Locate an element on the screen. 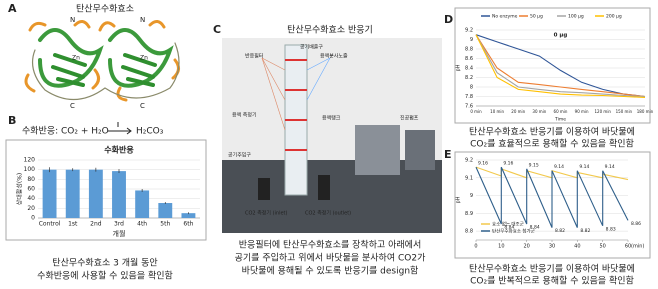 The image size is (658, 289). annotation: 용액 측정기 is located at coordinates (244, 115).